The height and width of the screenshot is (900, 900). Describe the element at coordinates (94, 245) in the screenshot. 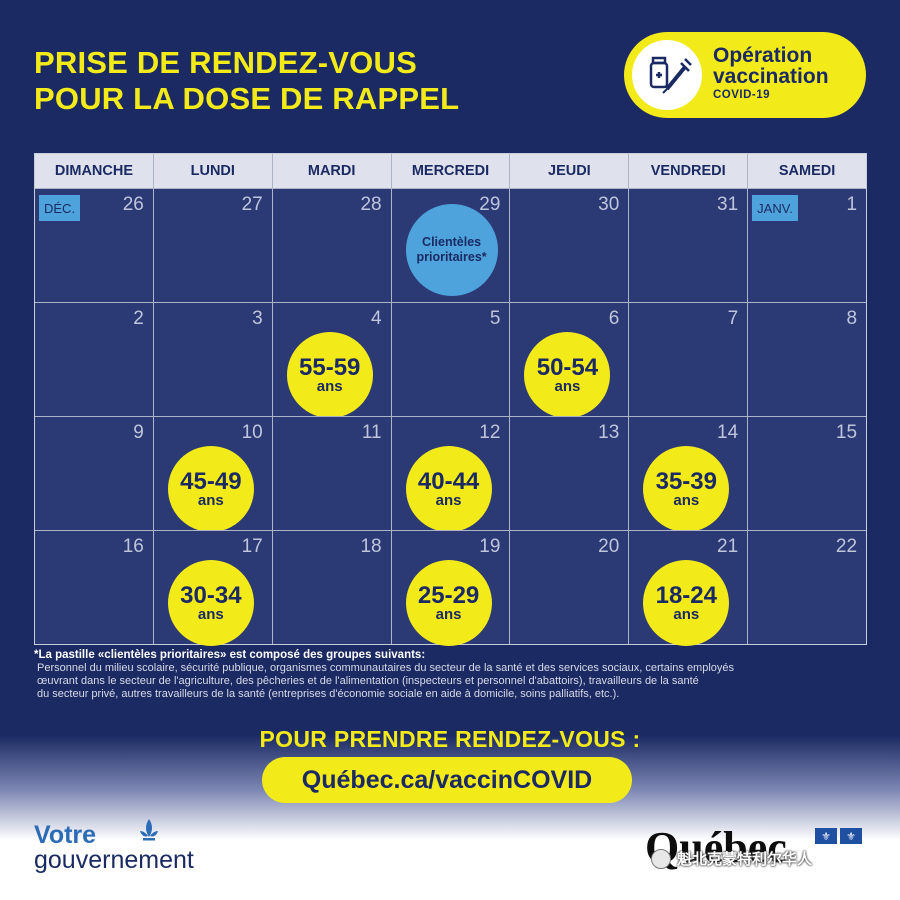

I see `calendar-day-cell: 26 DÉC.` at that location.